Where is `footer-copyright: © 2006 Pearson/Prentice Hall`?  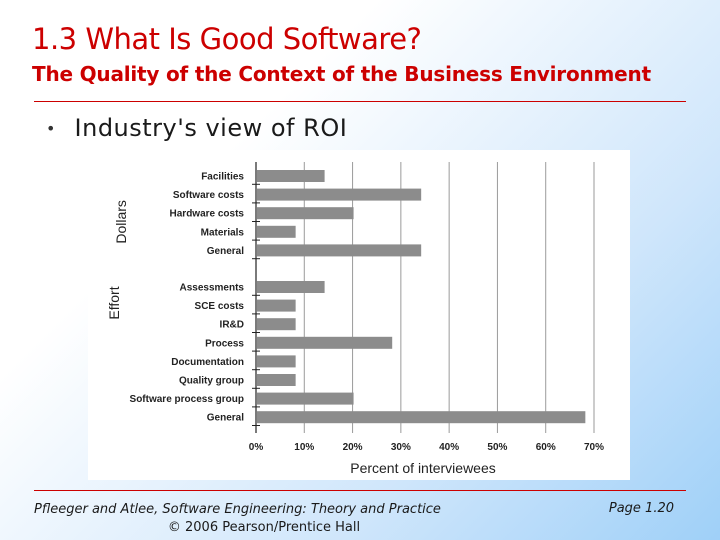 footer-copyright: © 2006 Pearson/Prentice Hall is located at coordinates (264, 527).